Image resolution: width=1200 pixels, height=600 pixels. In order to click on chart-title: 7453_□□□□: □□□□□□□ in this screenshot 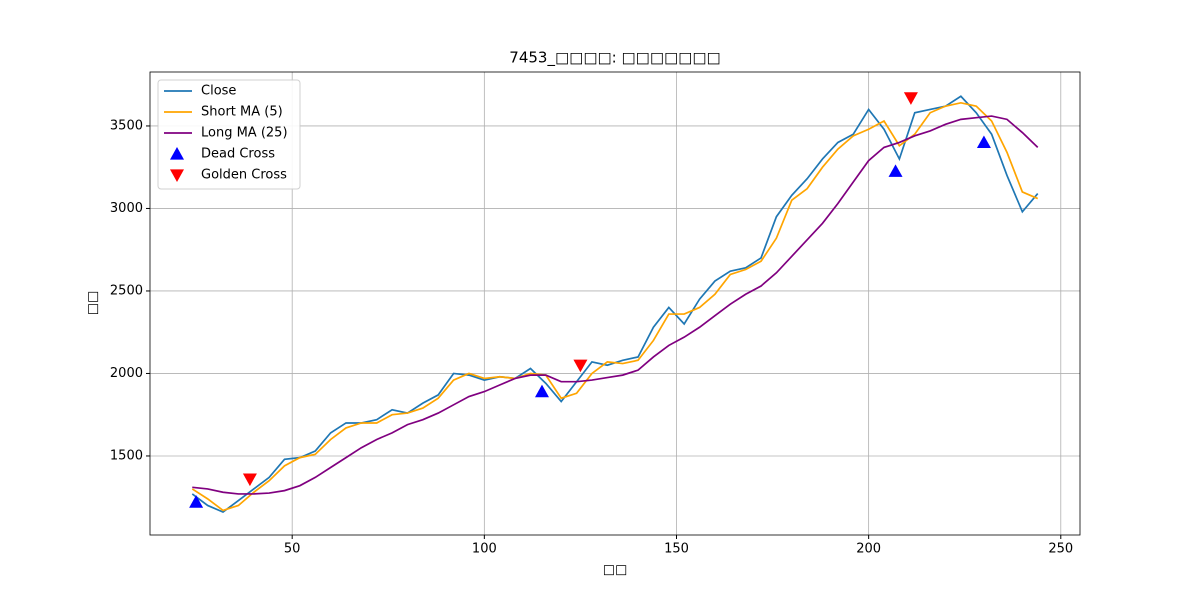, I will do `click(614, 58)`.